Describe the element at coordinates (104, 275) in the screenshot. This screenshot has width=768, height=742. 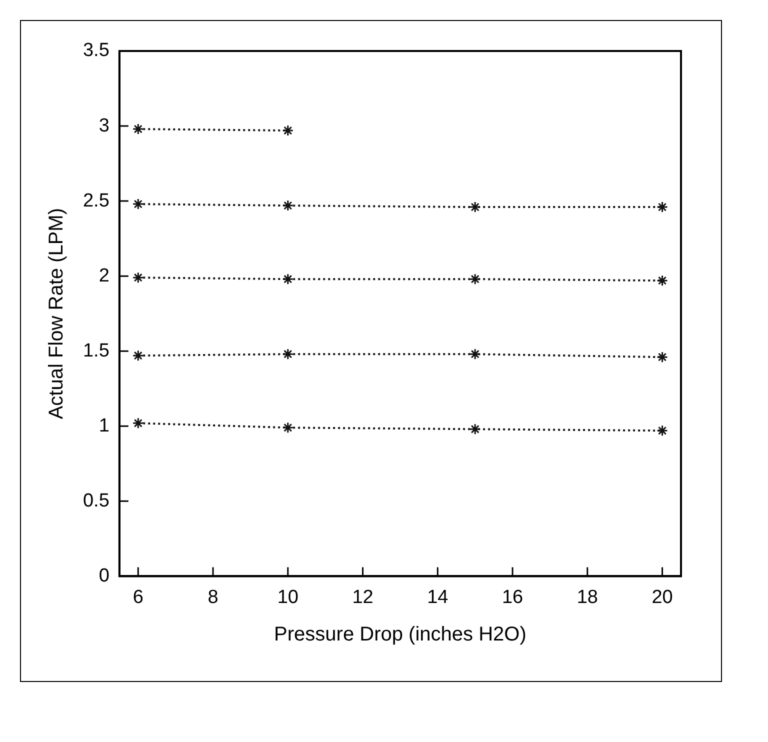
I see `y-tick-label: 2` at that location.